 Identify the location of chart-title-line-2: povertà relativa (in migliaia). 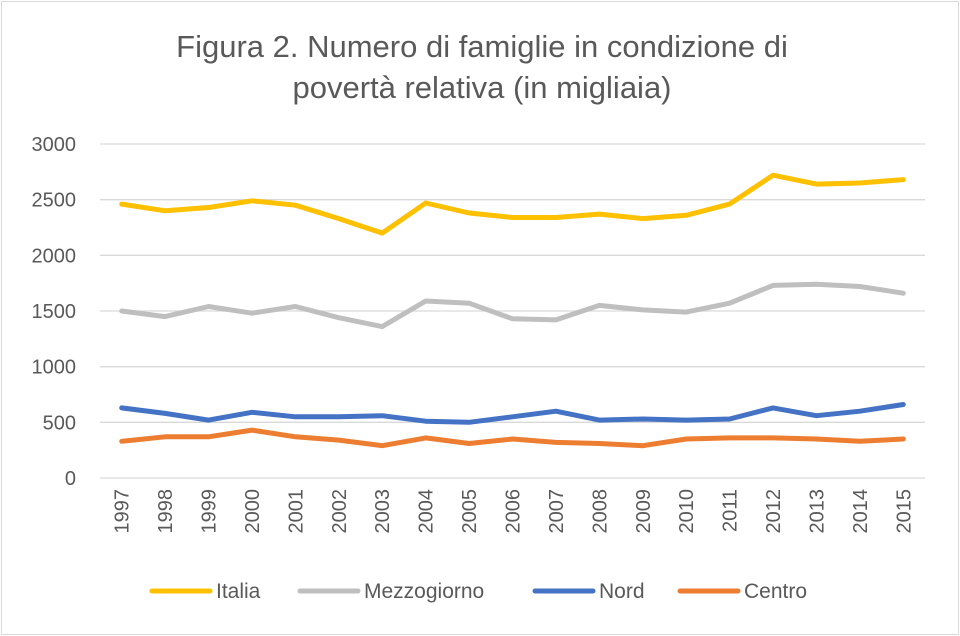
(481, 87).